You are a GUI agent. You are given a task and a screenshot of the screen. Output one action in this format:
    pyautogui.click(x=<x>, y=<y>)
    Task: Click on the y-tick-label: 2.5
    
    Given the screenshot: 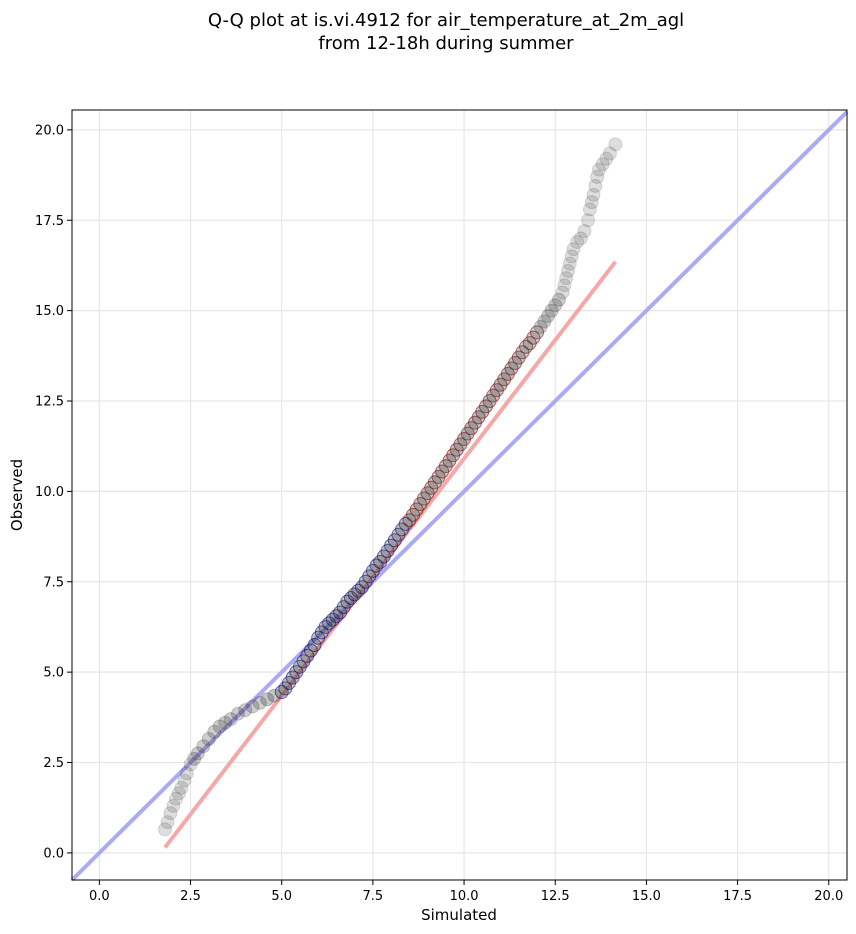 What is the action you would take?
    pyautogui.click(x=53, y=763)
    